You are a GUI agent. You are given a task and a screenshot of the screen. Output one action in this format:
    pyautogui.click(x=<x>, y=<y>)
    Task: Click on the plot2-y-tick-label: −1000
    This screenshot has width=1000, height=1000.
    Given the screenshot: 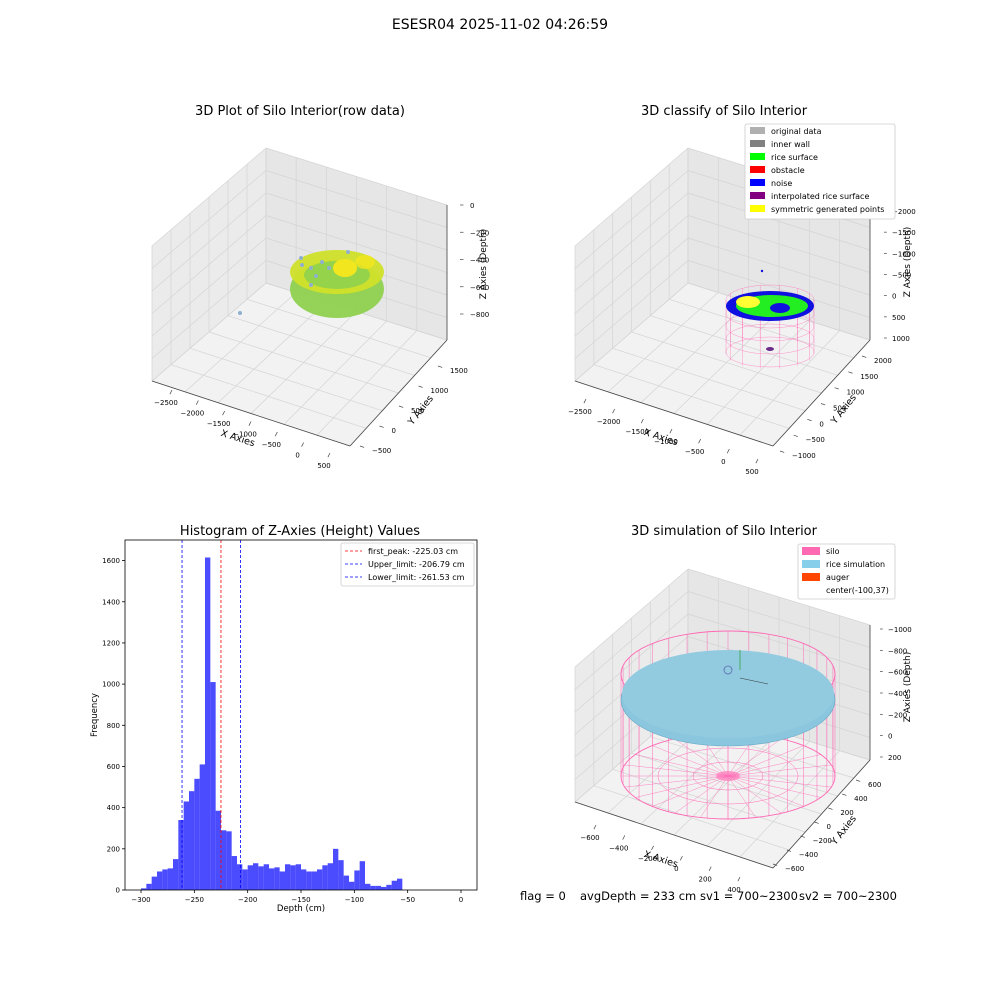 What is the action you would take?
    pyautogui.click(x=804, y=456)
    